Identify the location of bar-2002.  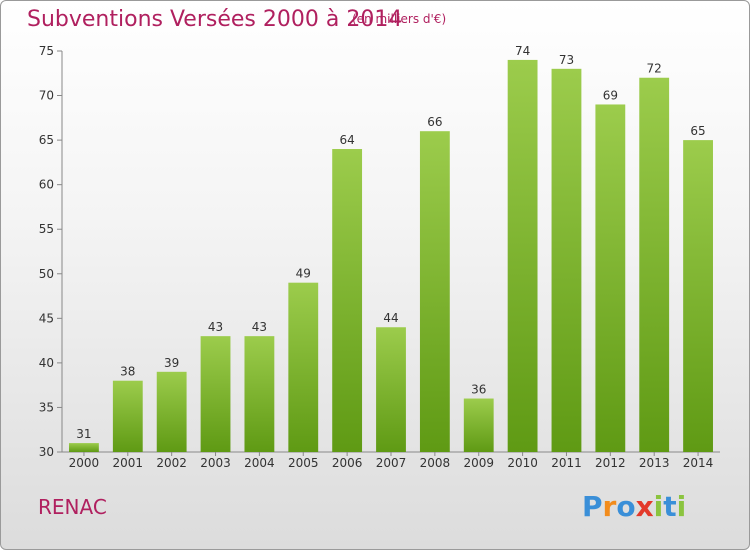
(171, 411).